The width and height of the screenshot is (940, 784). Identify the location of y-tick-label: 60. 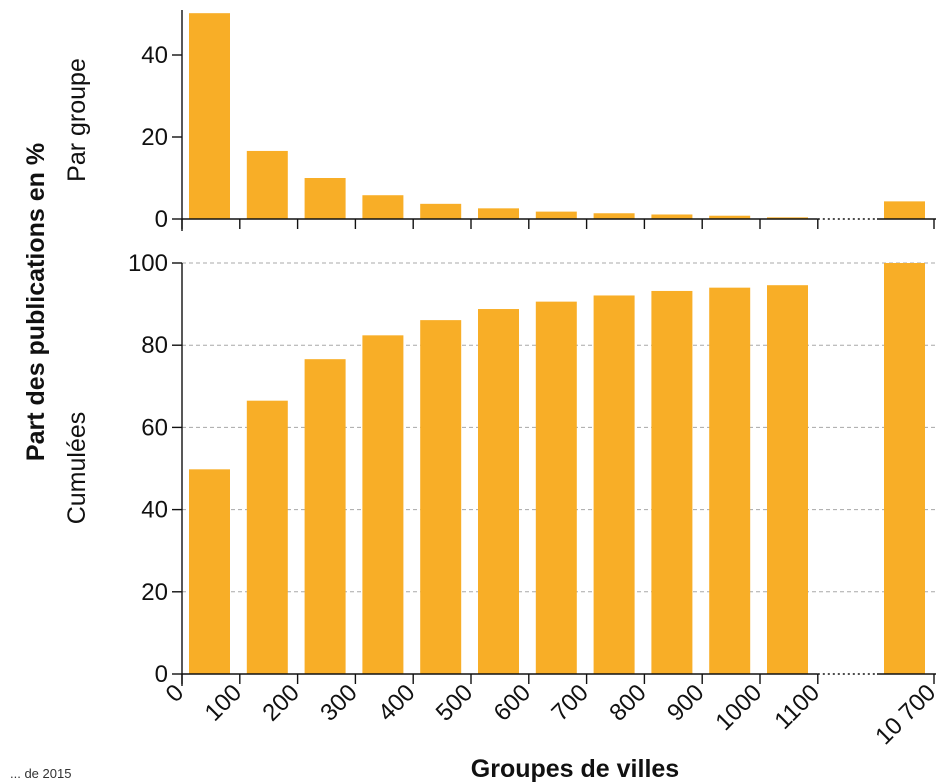
(154, 427).